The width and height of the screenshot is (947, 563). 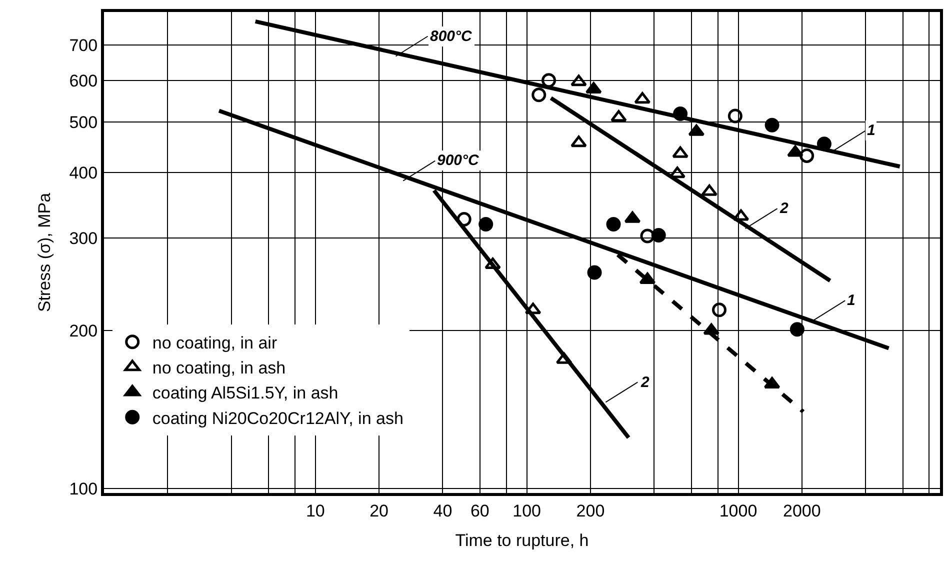 What do you see at coordinates (522, 540) in the screenshot?
I see `x-axis-title: Time to rupture, h` at bounding box center [522, 540].